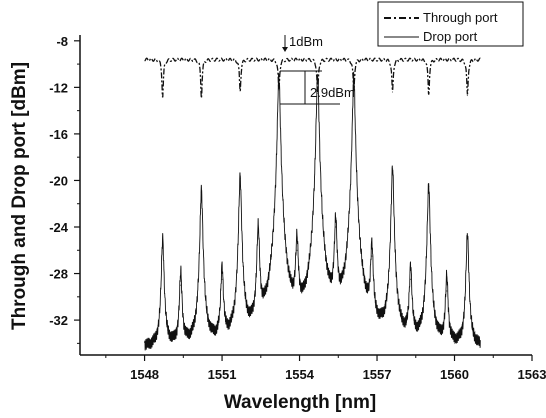 This screenshot has width=546, height=418. Describe the element at coordinates (460, 17) in the screenshot. I see `legend-label-through: Through port` at that location.